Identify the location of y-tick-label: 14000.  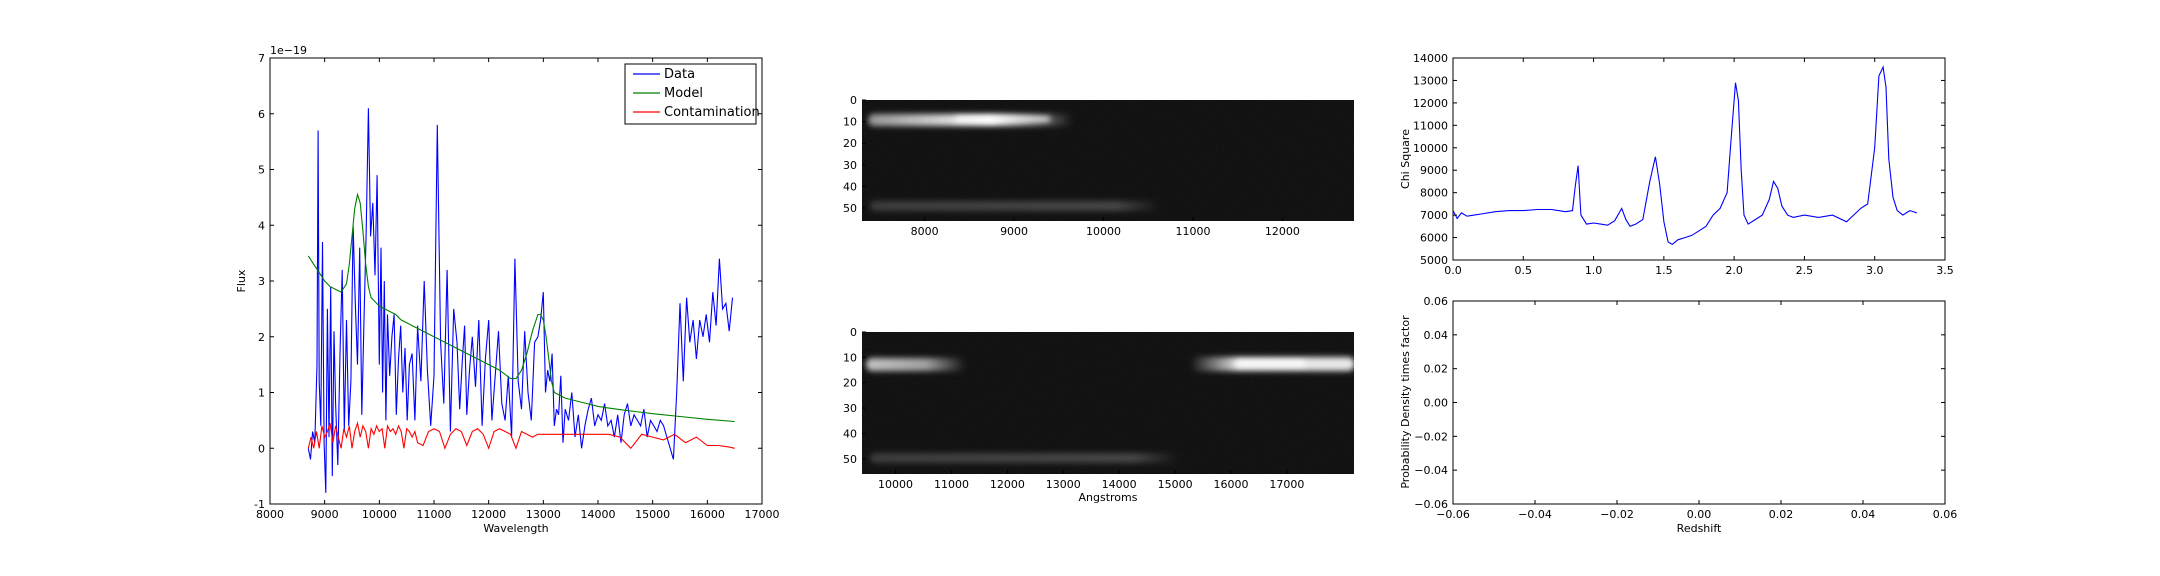
(1430, 58).